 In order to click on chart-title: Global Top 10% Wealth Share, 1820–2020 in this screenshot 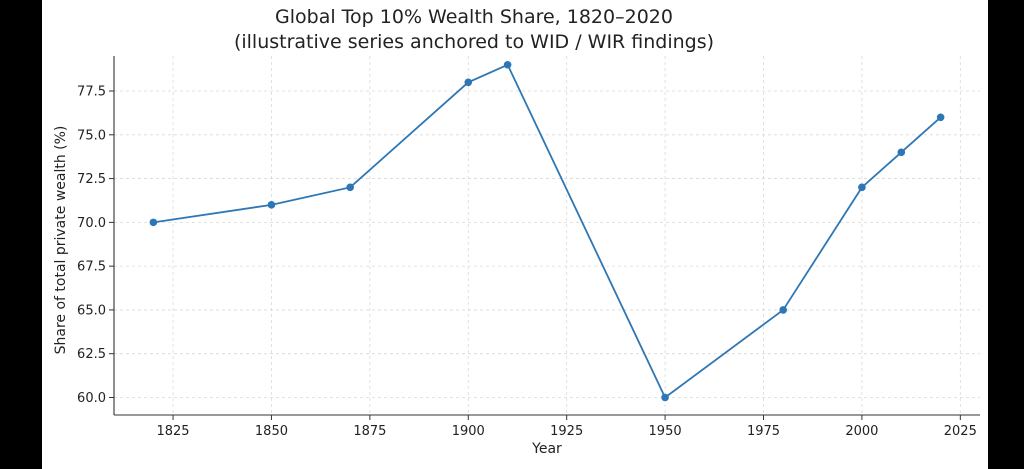, I will do `click(474, 17)`.